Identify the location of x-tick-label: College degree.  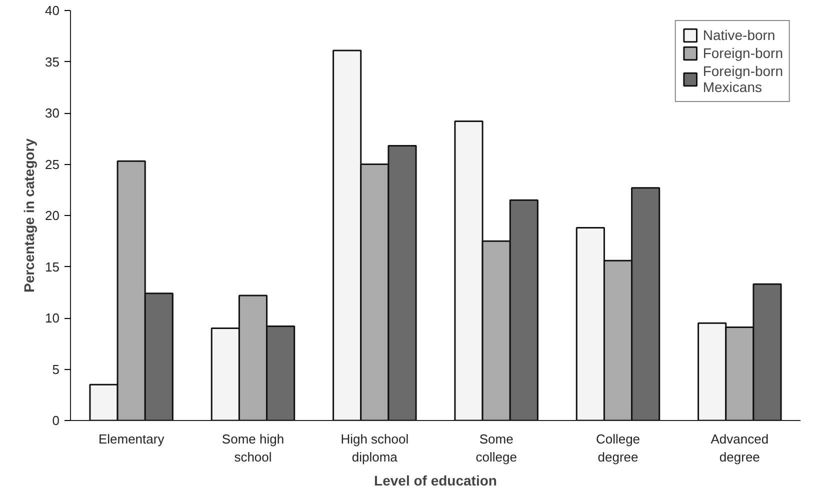
(618, 448).